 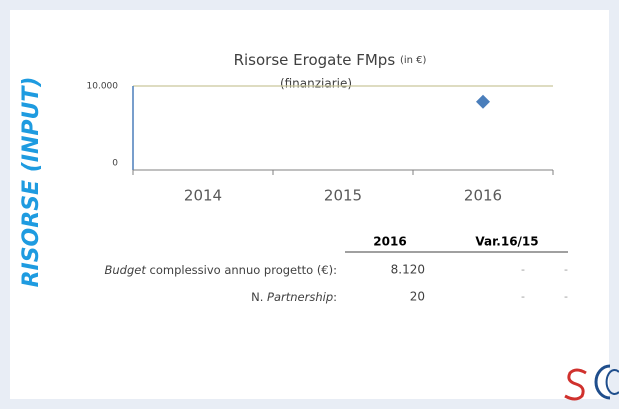 What do you see at coordinates (103, 87) in the screenshot?
I see `y-tick-label: 10.000` at bounding box center [103, 87].